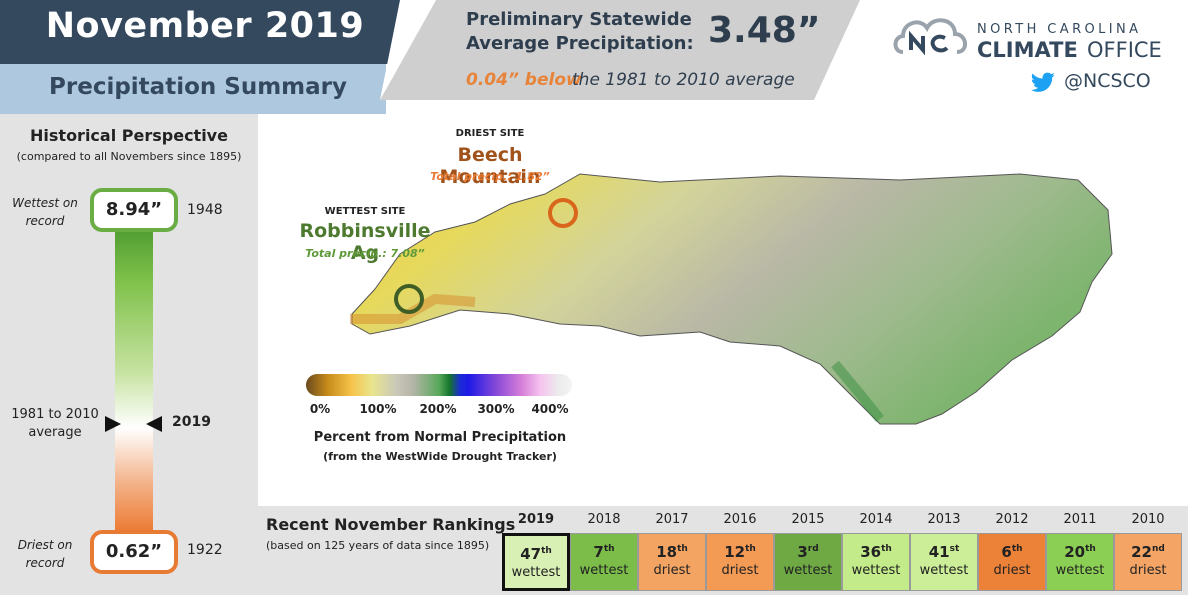  I want to click on comparison-highlight: 0.04” below, so click(524, 80).